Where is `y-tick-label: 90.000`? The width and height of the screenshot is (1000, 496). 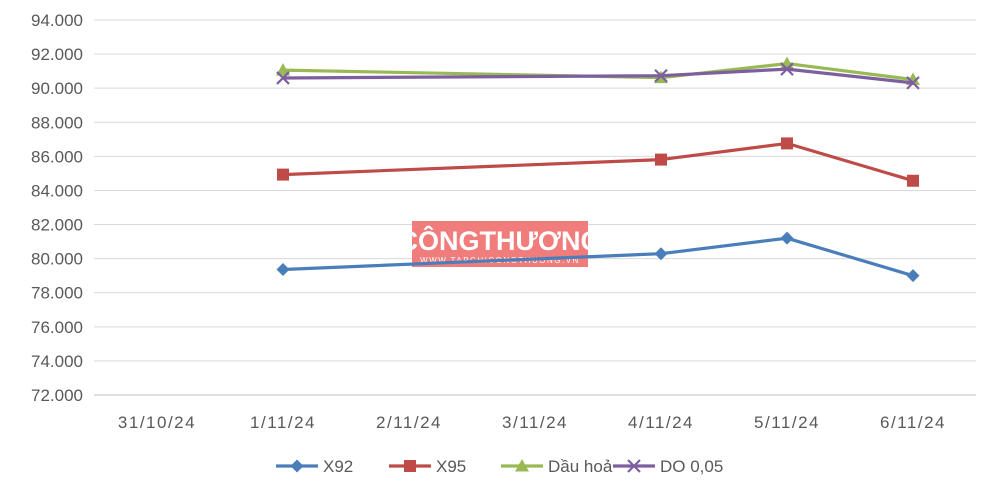 y-tick-label: 90.000 is located at coordinates (57, 88).